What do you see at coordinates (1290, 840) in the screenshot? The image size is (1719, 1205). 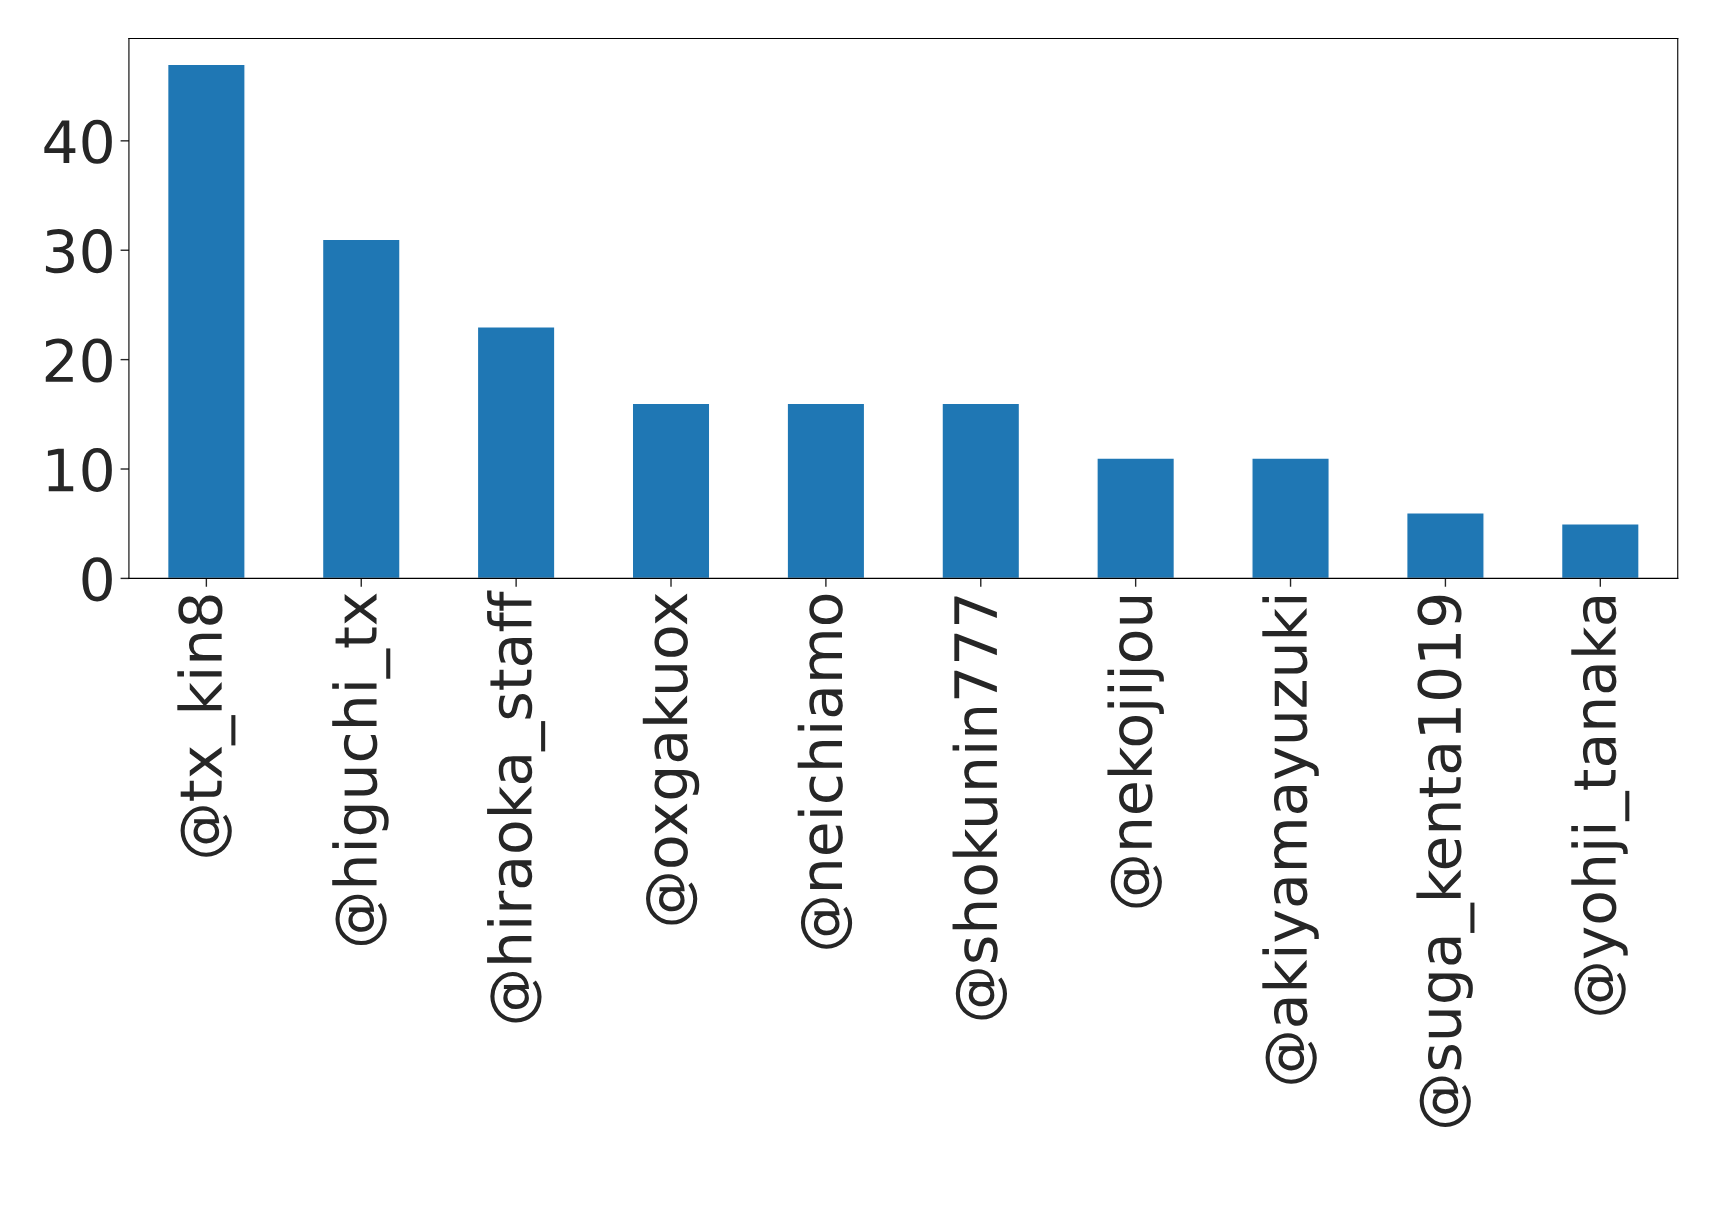 I see `x-tick-label: @akiyamayuzuki` at bounding box center [1290, 840].